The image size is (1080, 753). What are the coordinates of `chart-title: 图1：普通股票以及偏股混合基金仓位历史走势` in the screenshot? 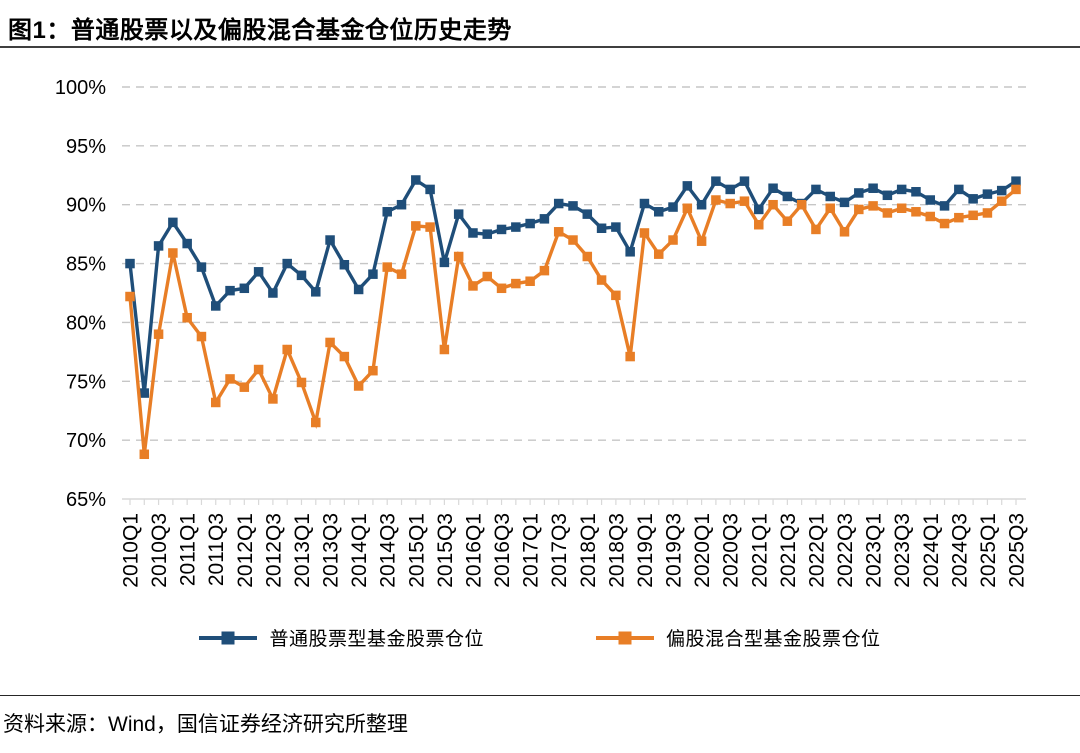 It's located at (260, 30).